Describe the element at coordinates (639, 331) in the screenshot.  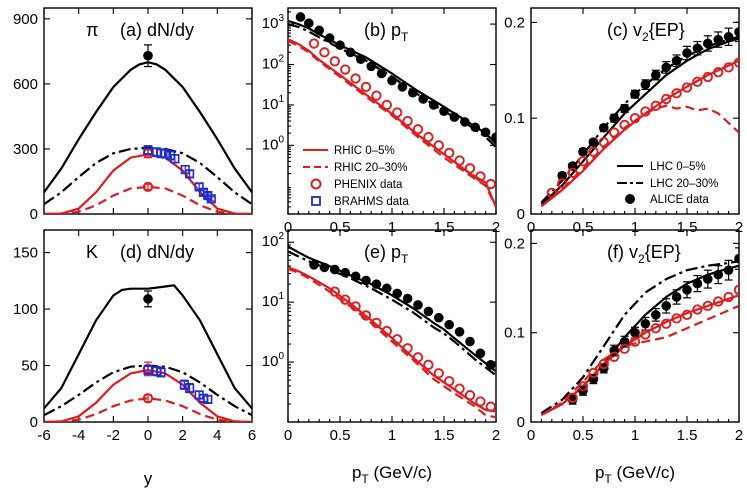
I see `panel-f-plot-area` at that location.